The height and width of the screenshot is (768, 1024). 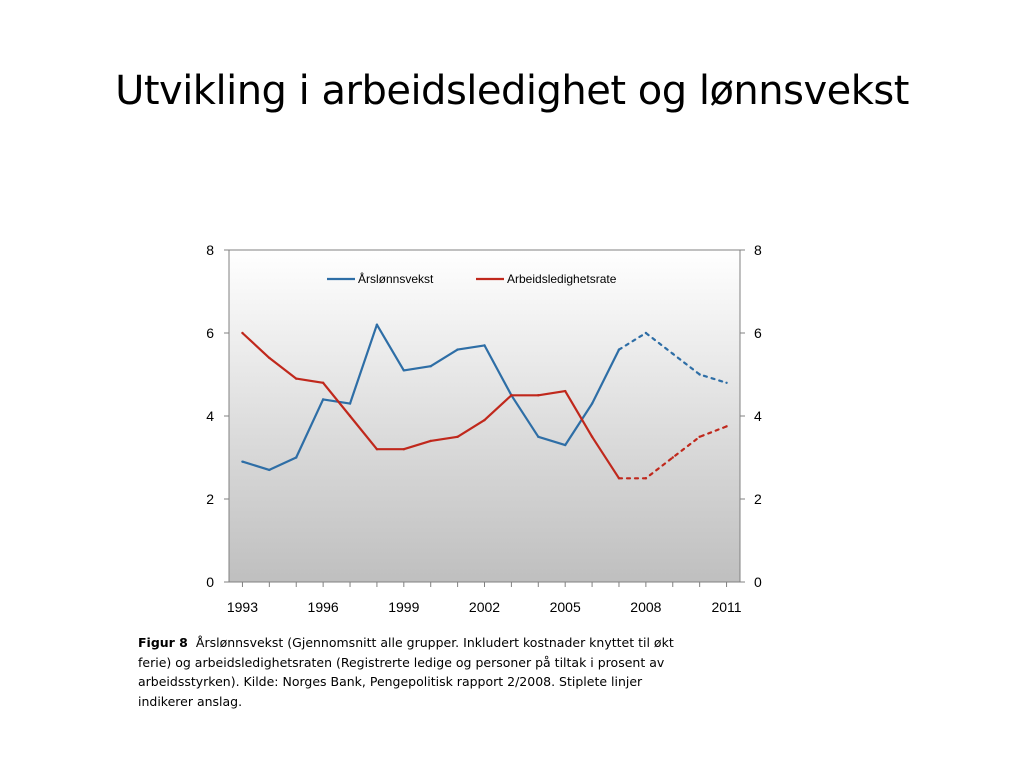 I want to click on y-tick-label-left: 6, so click(x=210, y=333).